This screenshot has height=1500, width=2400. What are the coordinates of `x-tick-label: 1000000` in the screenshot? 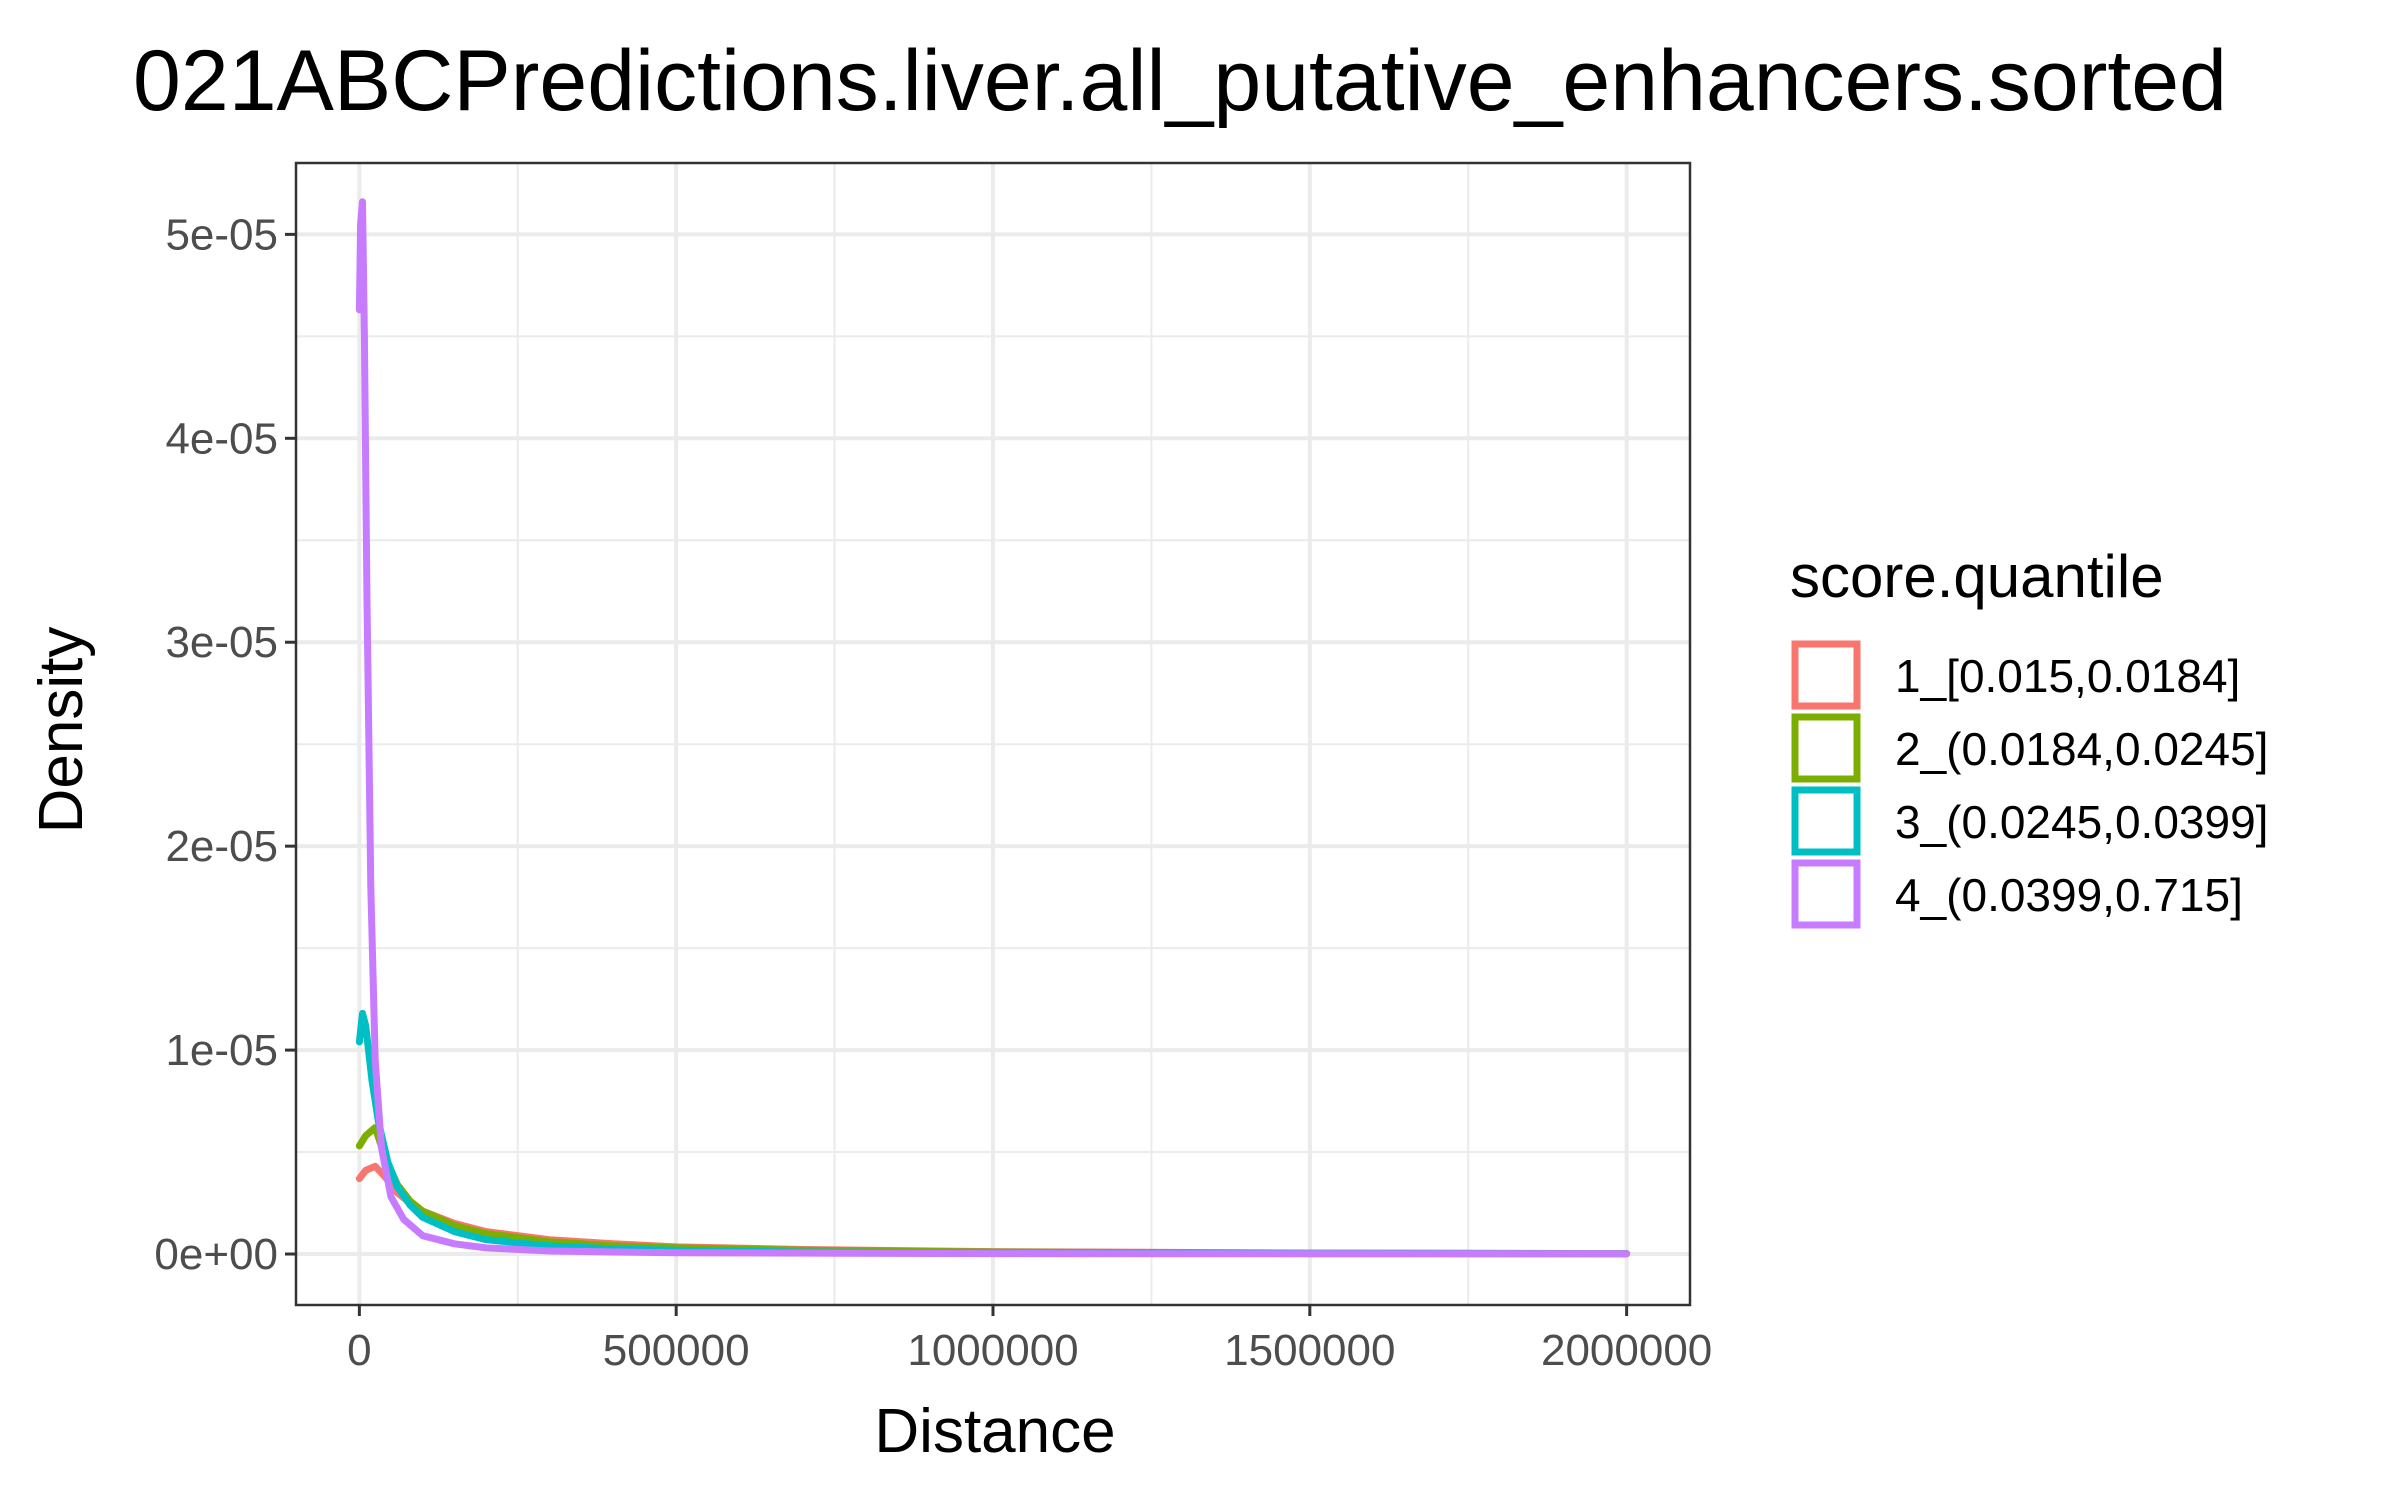 It's located at (992, 1350).